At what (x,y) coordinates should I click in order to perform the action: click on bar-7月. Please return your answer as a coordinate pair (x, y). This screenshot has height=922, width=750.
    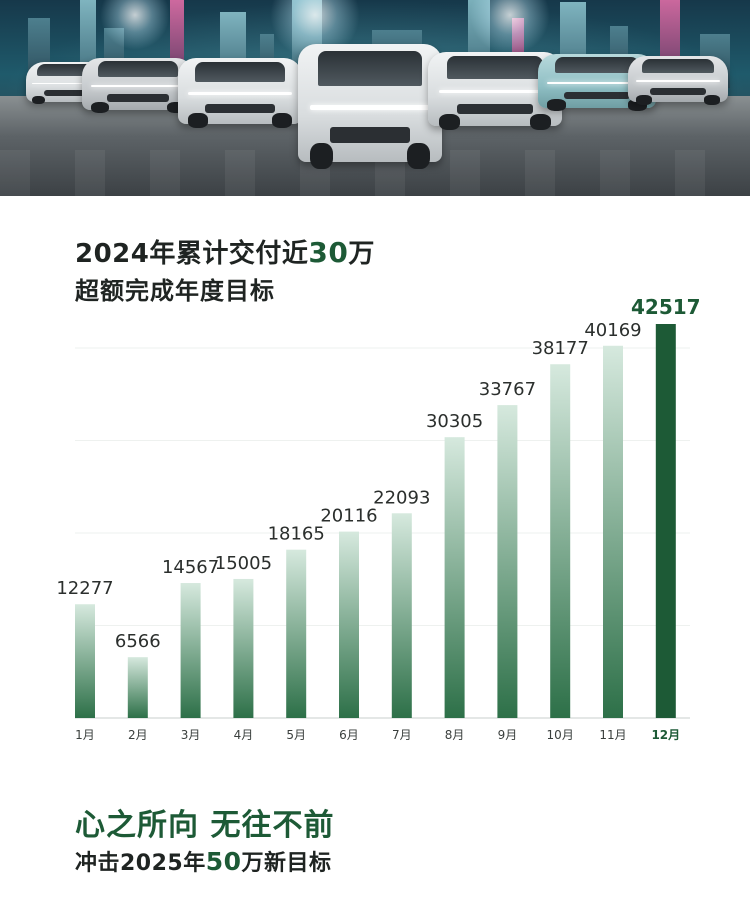
    Looking at the image, I should click on (401, 615).